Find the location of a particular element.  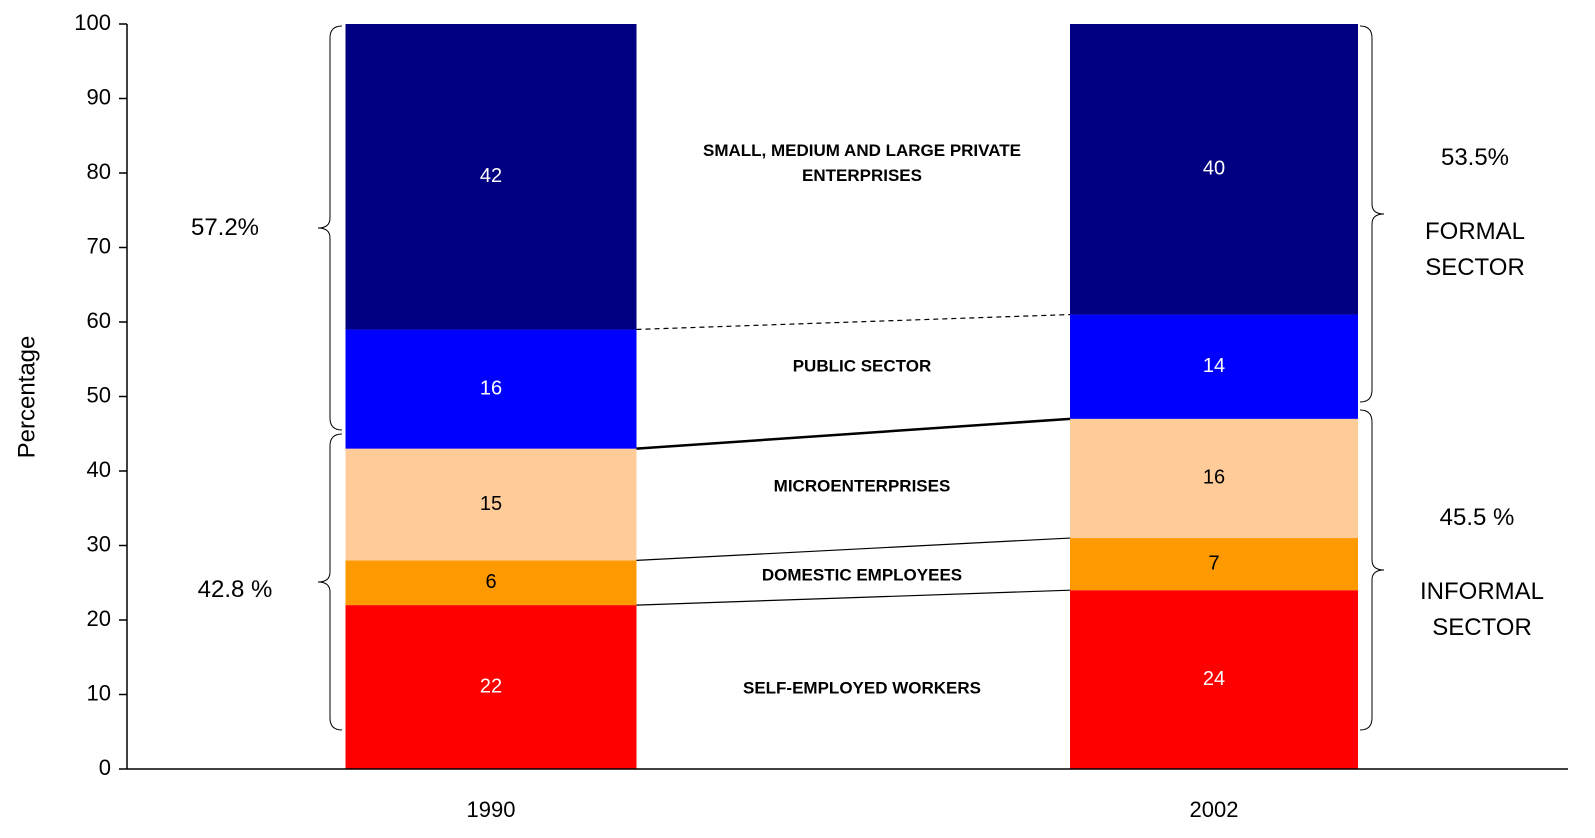

segment-name: MICROENTERPRISES is located at coordinates (862, 486).